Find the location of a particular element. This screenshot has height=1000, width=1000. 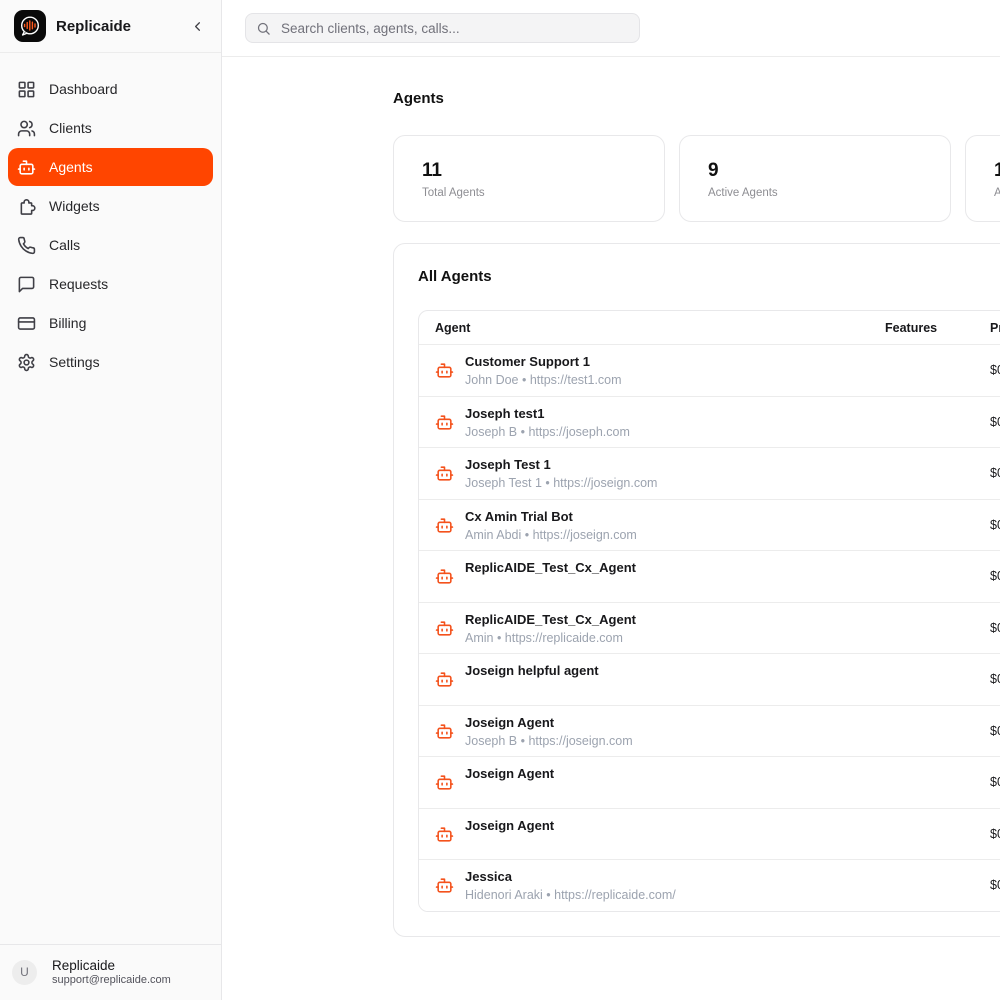

user-name: Replicaide is located at coordinates (84, 965).